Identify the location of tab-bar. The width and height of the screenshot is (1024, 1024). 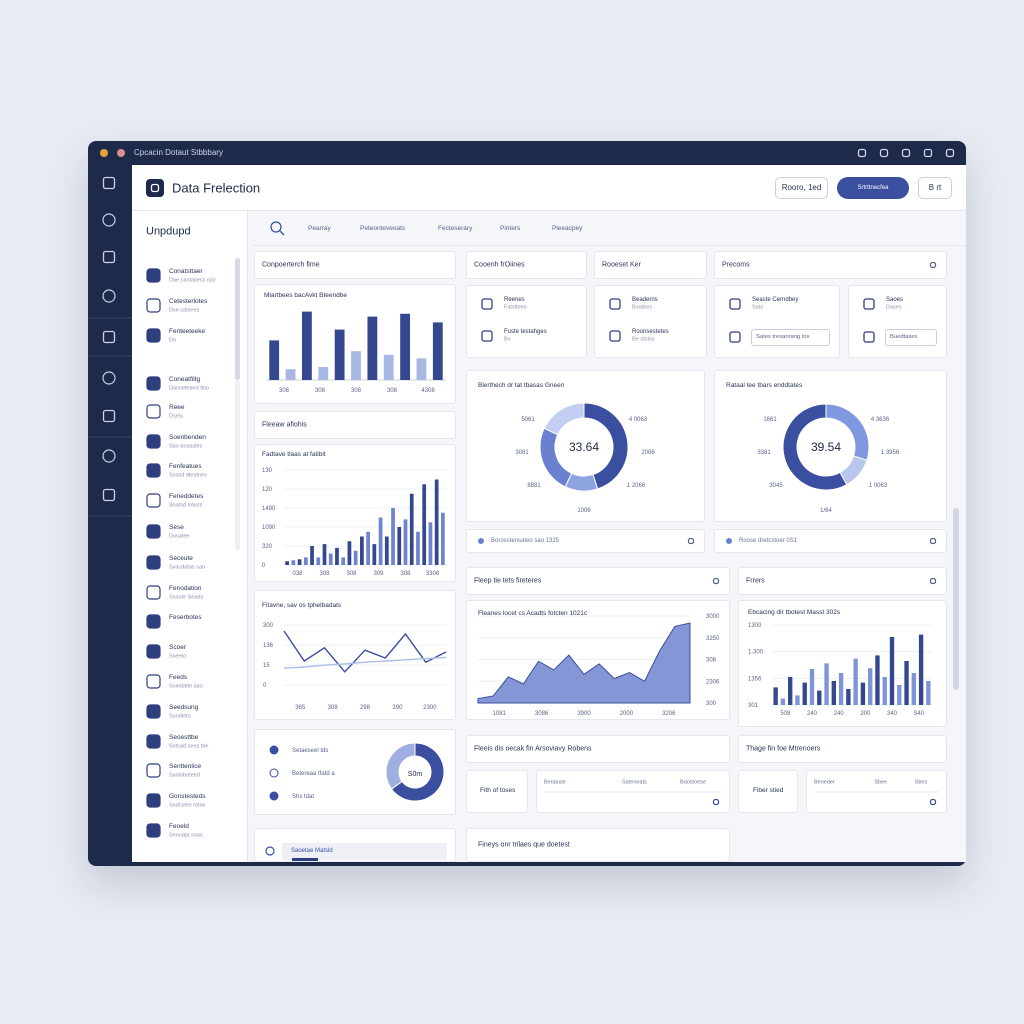
(609, 229).